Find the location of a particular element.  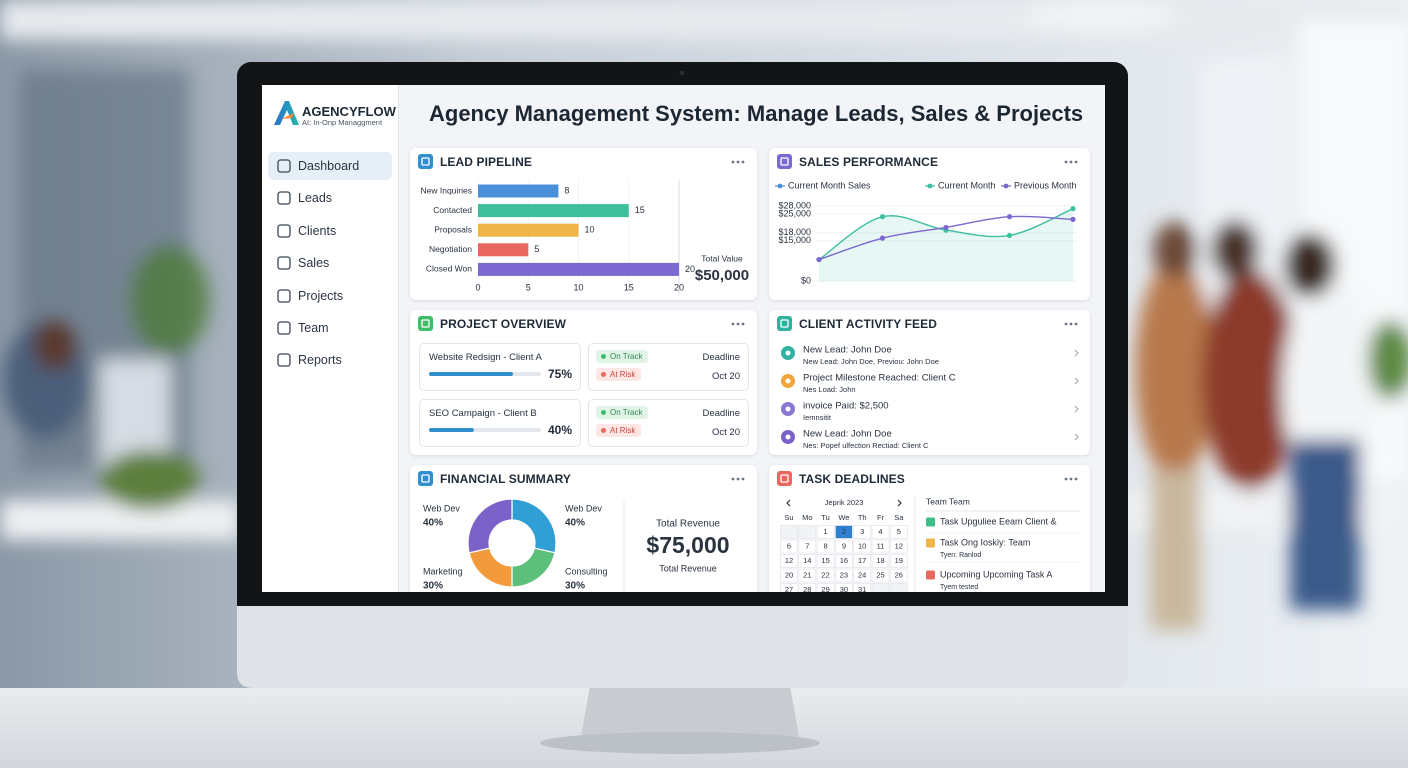

nav-item: Dashboard is located at coordinates (330, 166).